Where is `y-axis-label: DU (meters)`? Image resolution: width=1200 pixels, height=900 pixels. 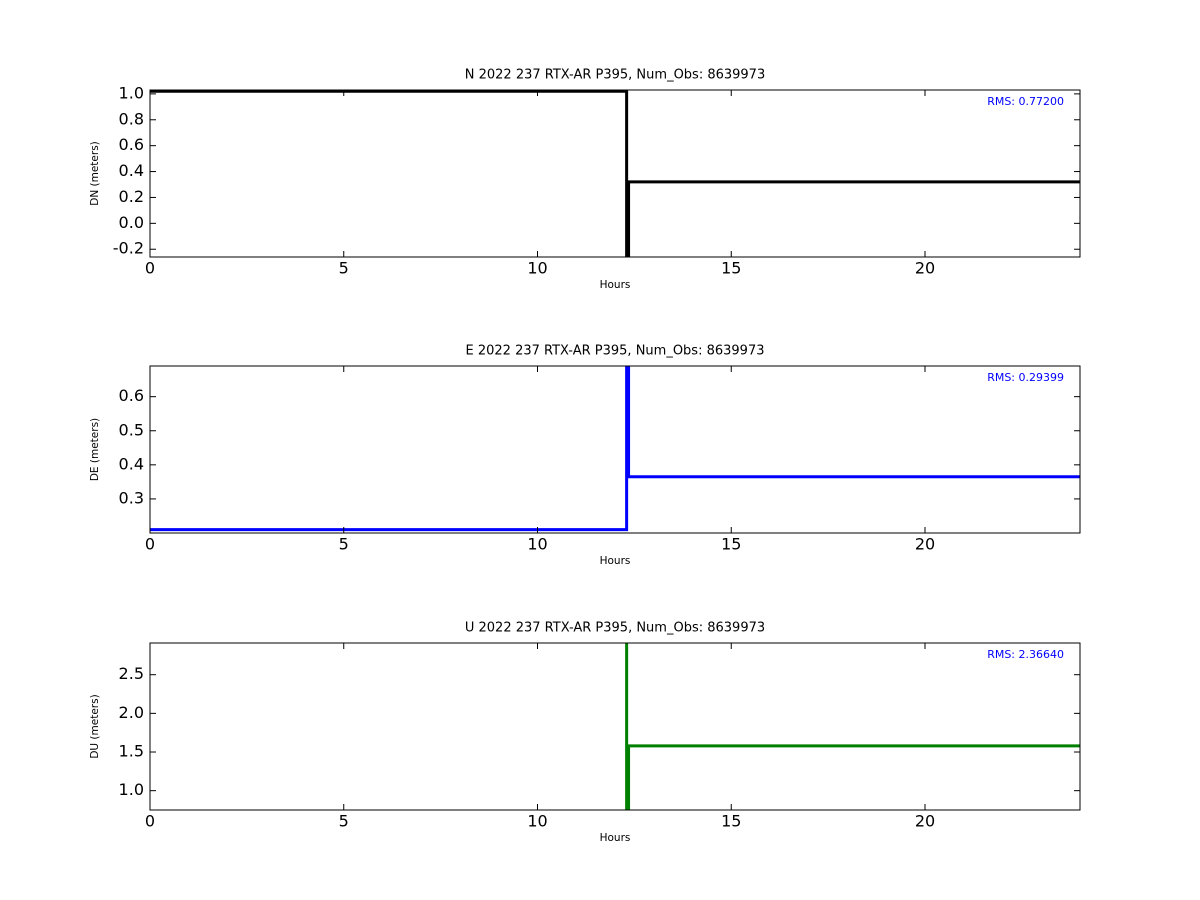
y-axis-label: DU (meters) is located at coordinates (95, 726).